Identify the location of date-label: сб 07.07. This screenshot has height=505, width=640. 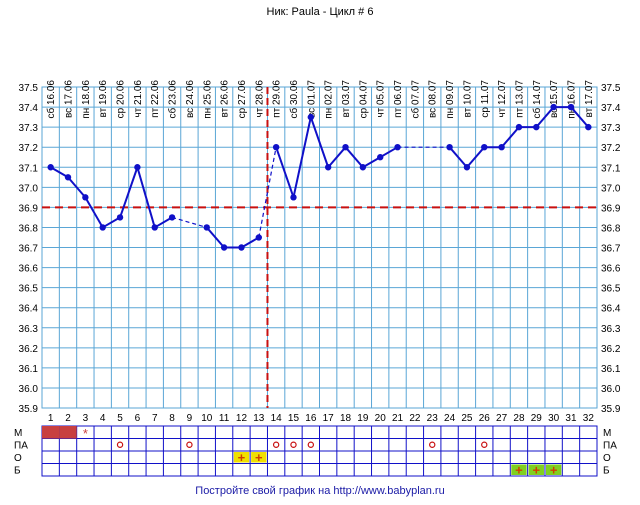
(415, 99).